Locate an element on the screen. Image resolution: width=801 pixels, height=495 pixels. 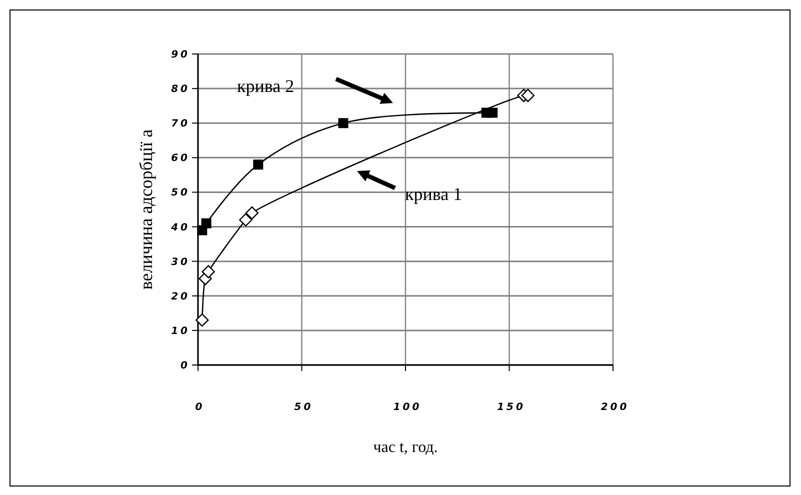
y-tick-label: 50 is located at coordinates (180, 193).